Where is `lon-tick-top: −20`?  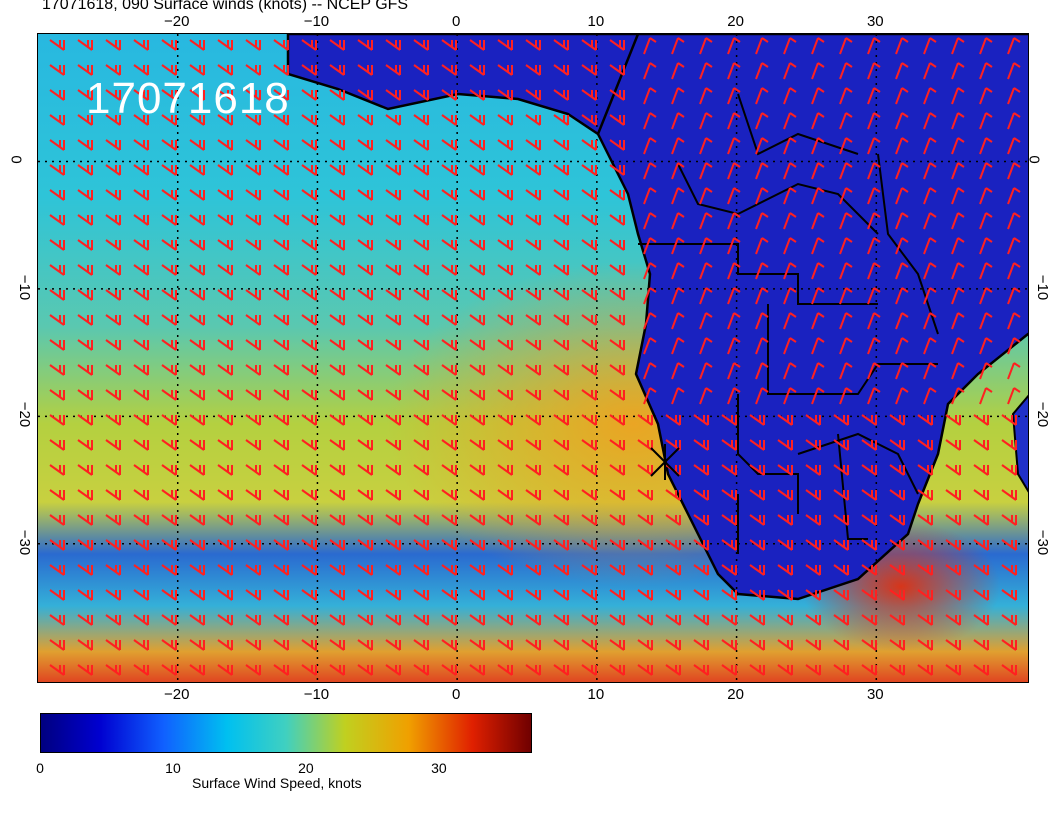 lon-tick-top: −20 is located at coordinates (176, 21).